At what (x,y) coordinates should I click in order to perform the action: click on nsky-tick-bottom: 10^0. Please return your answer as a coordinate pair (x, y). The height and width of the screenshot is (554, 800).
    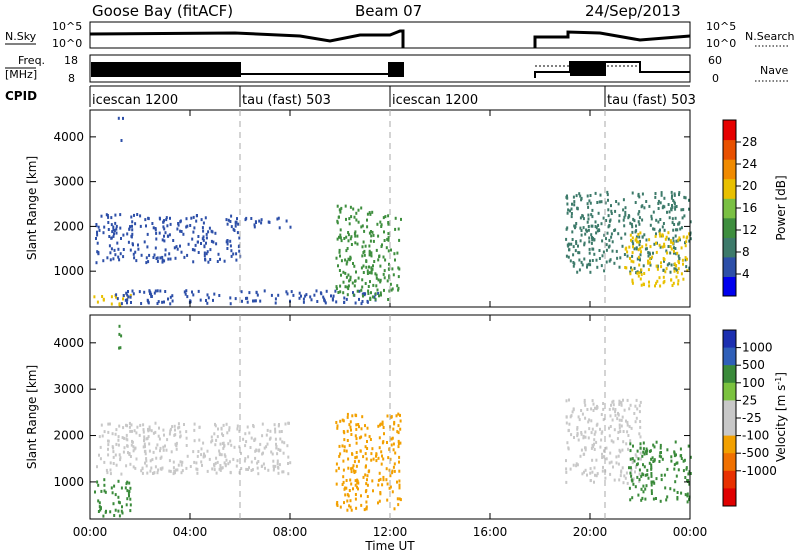
    Looking at the image, I should click on (67, 43).